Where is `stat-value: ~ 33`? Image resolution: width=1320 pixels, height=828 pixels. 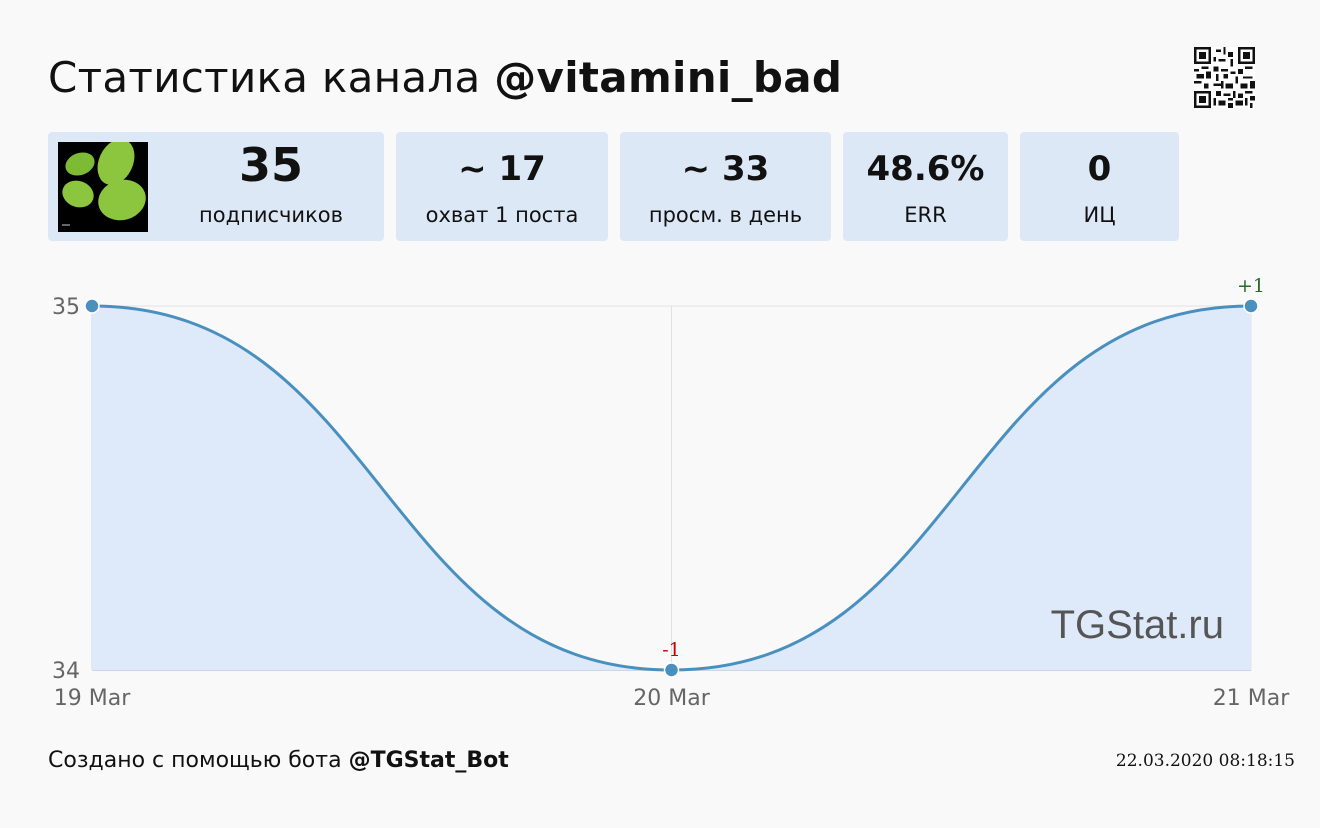
stat-value: ~ 33 is located at coordinates (725, 169).